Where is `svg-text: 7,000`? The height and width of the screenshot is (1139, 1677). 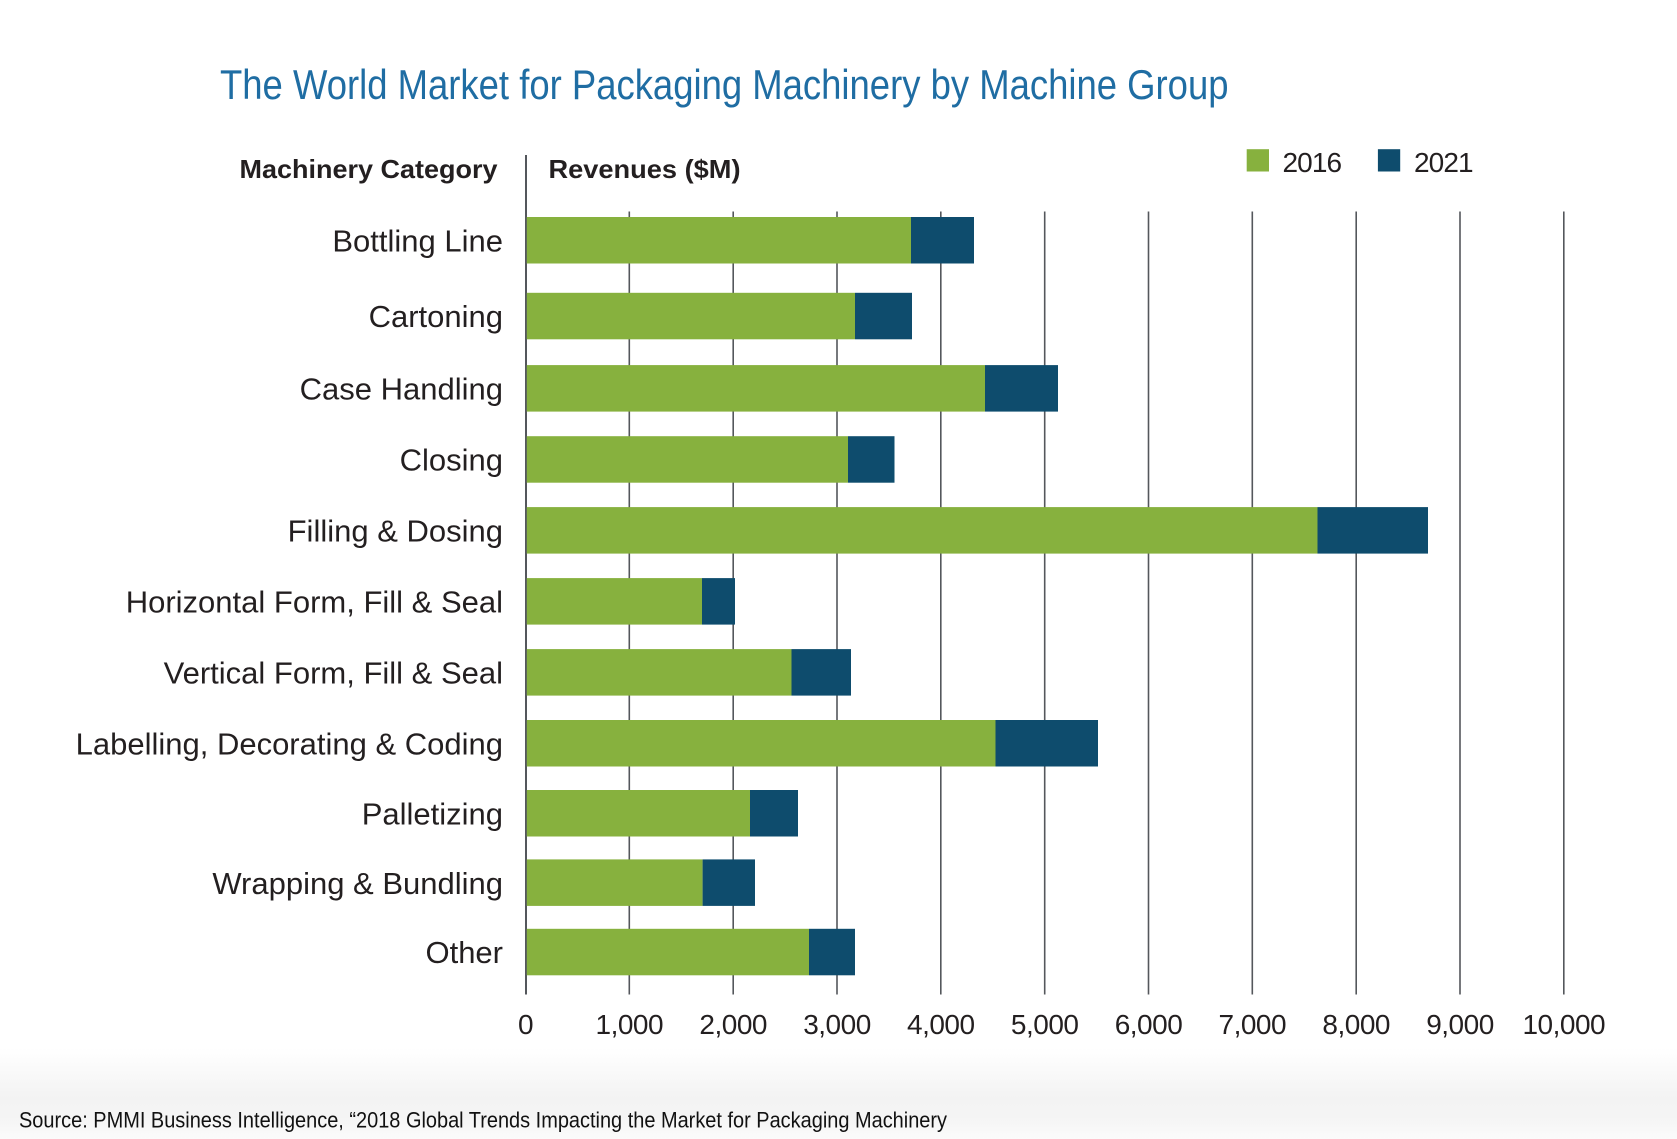 svg-text: 7,000 is located at coordinates (1253, 1024).